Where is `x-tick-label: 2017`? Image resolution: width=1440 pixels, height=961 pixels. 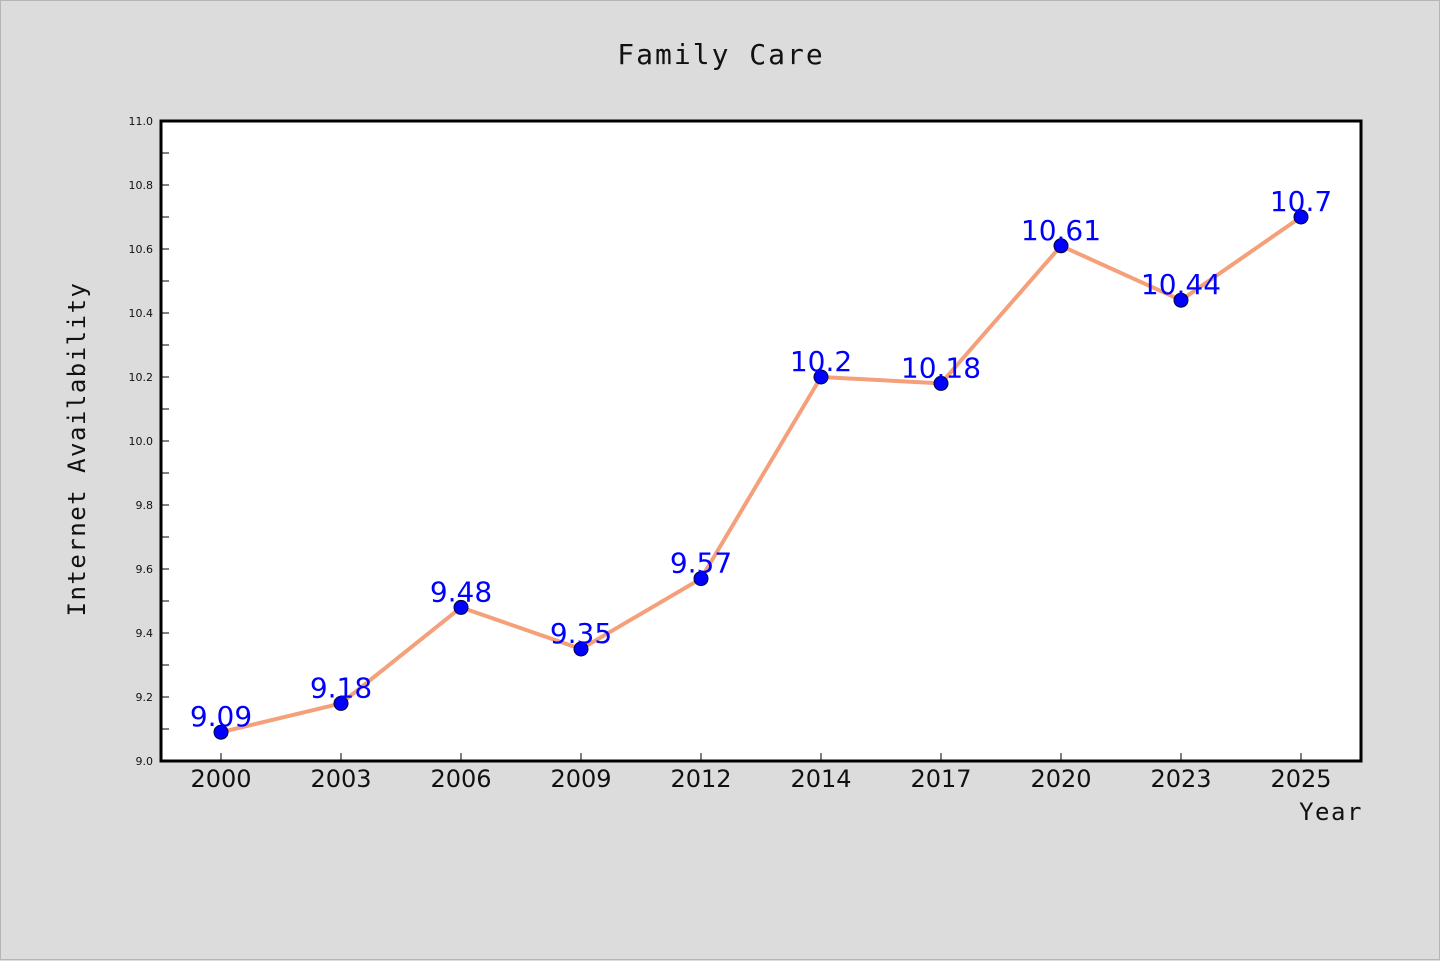
x-tick-label: 2017 is located at coordinates (940, 779).